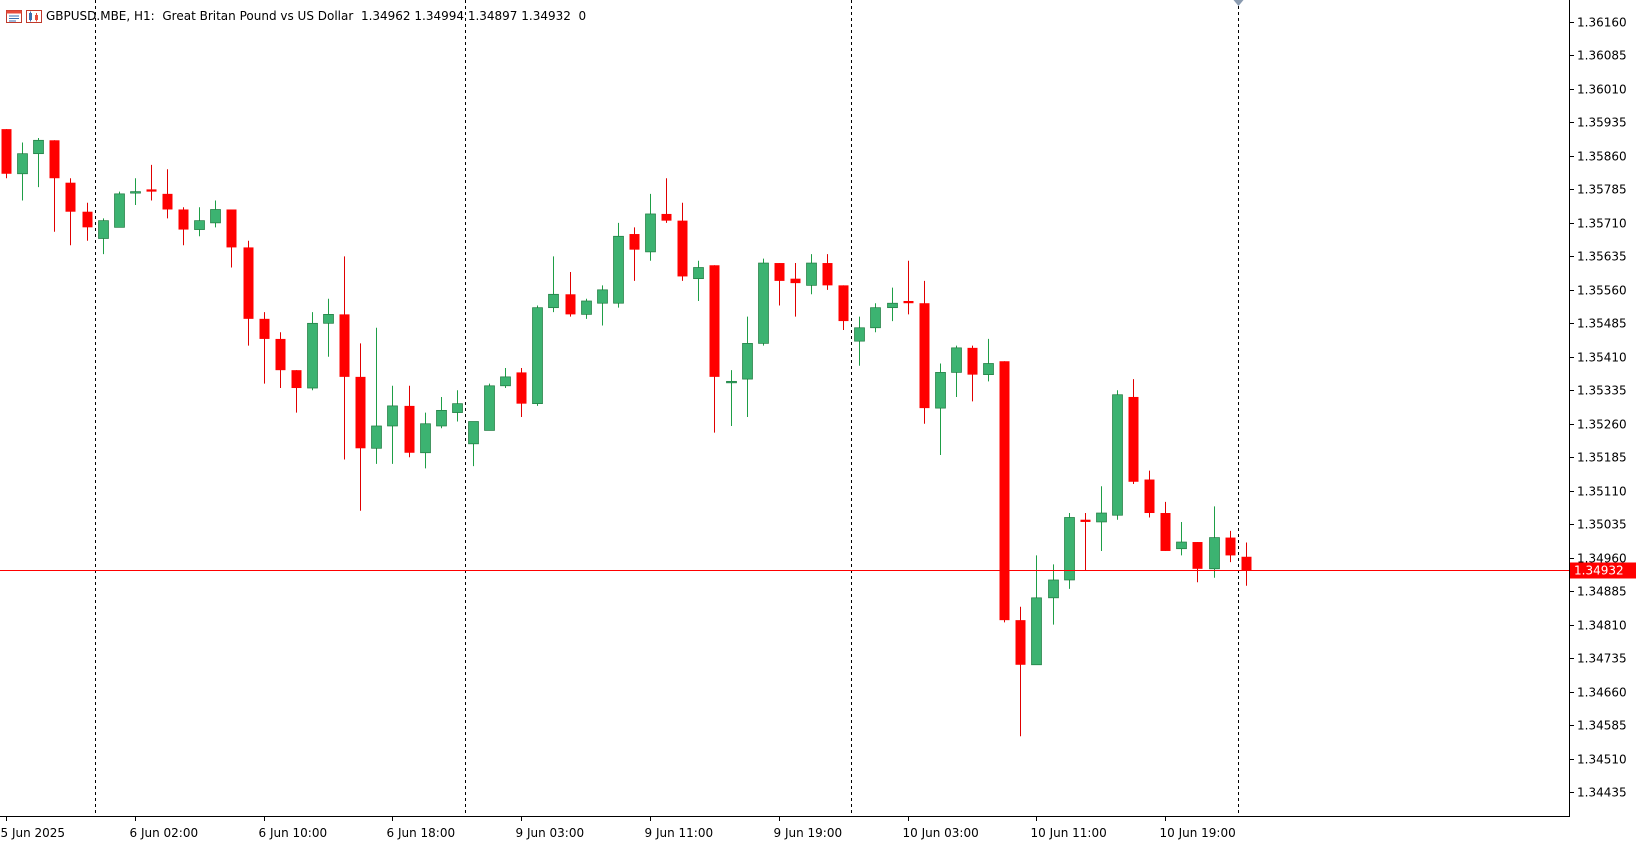  Describe the element at coordinates (293, 833) in the screenshot. I see `x-tick-label: 6 Jun 10:00` at that location.